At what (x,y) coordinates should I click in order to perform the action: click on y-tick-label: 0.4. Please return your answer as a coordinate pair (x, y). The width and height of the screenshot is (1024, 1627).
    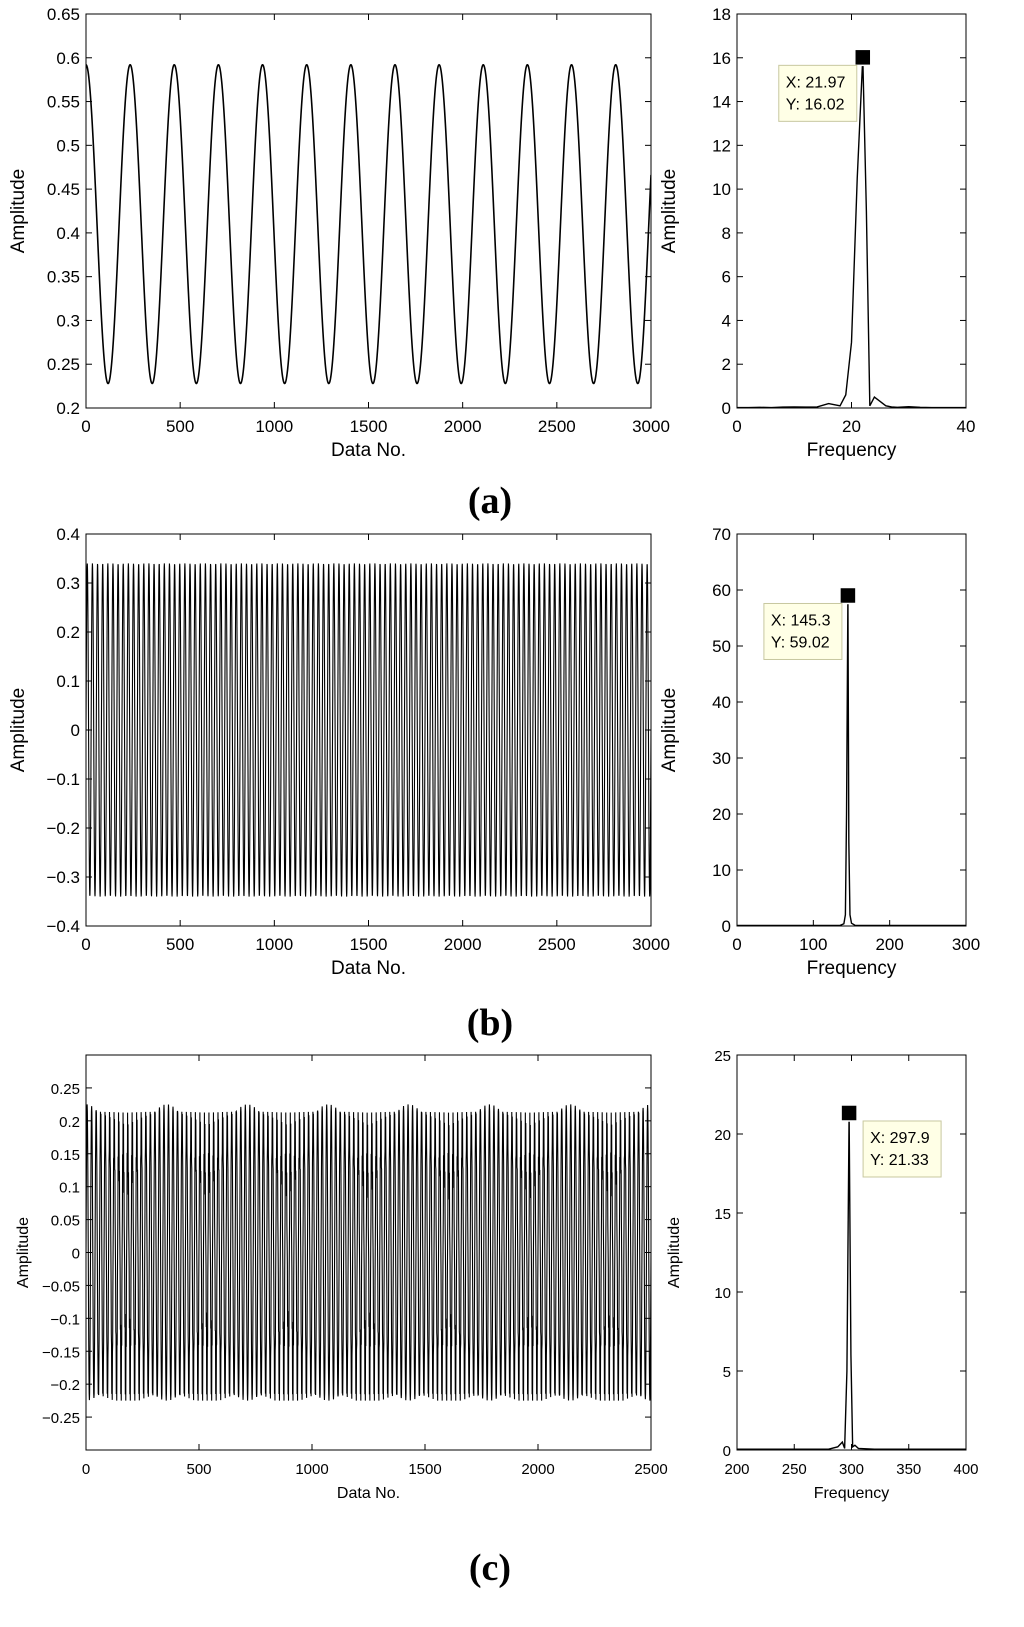
    Looking at the image, I should click on (68, 233).